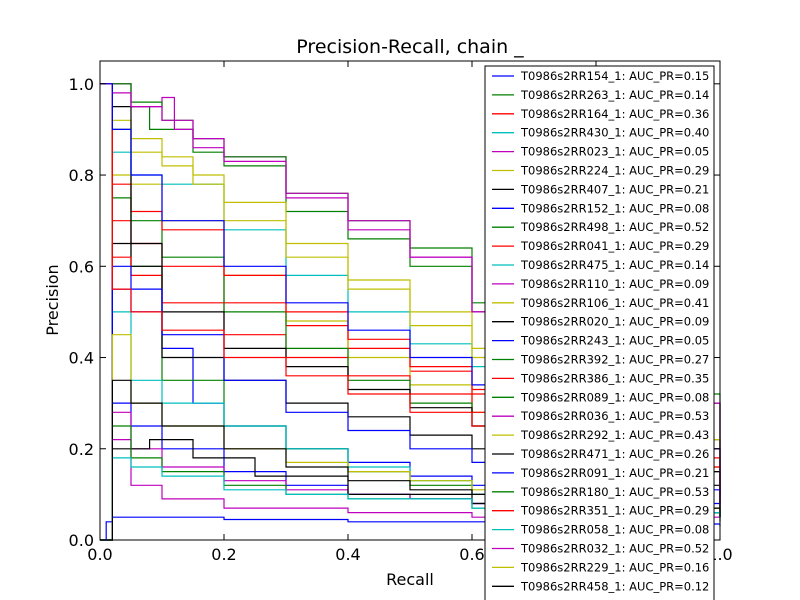 This screenshot has width=800, height=600. What do you see at coordinates (614, 284) in the screenshot?
I see `legend-label-12: T0986s2RR110_1: AUC_PR=0.09` at bounding box center [614, 284].